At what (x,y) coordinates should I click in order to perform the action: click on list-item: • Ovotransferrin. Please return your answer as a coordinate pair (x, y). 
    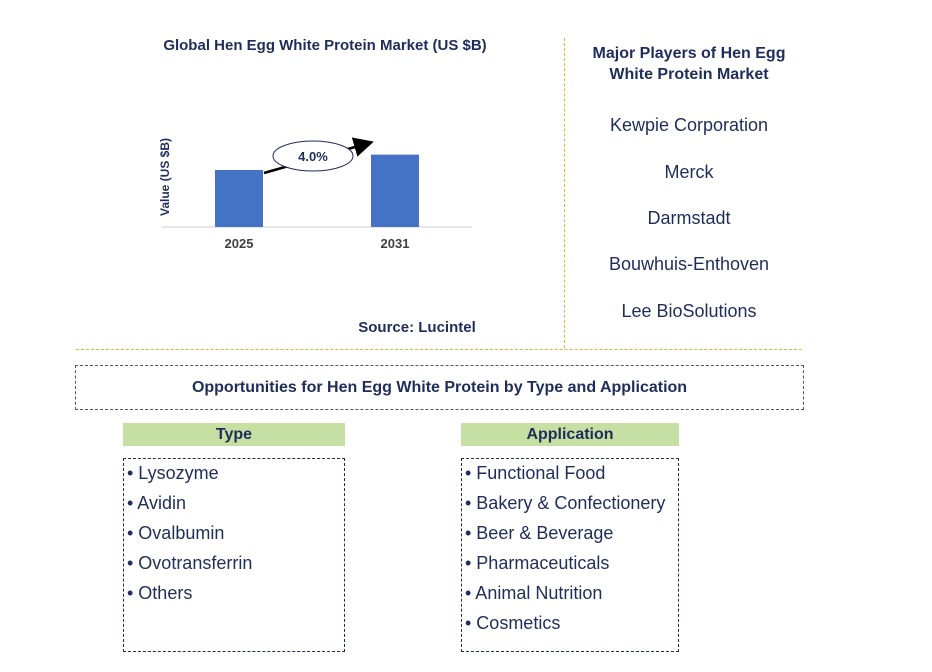
    Looking at the image, I should click on (190, 563).